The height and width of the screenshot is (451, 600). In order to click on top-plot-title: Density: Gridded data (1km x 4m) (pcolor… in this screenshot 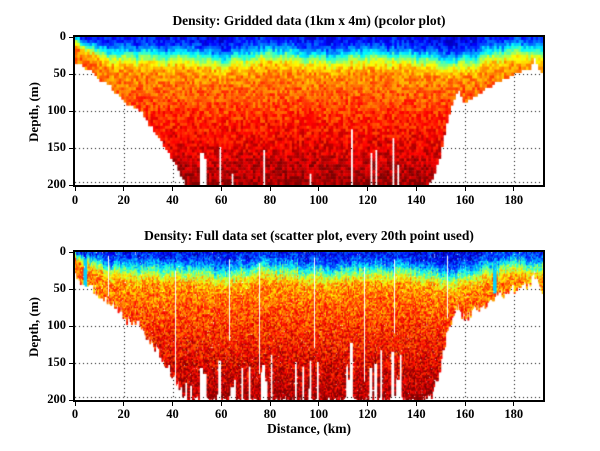, I will do `click(309, 20)`.